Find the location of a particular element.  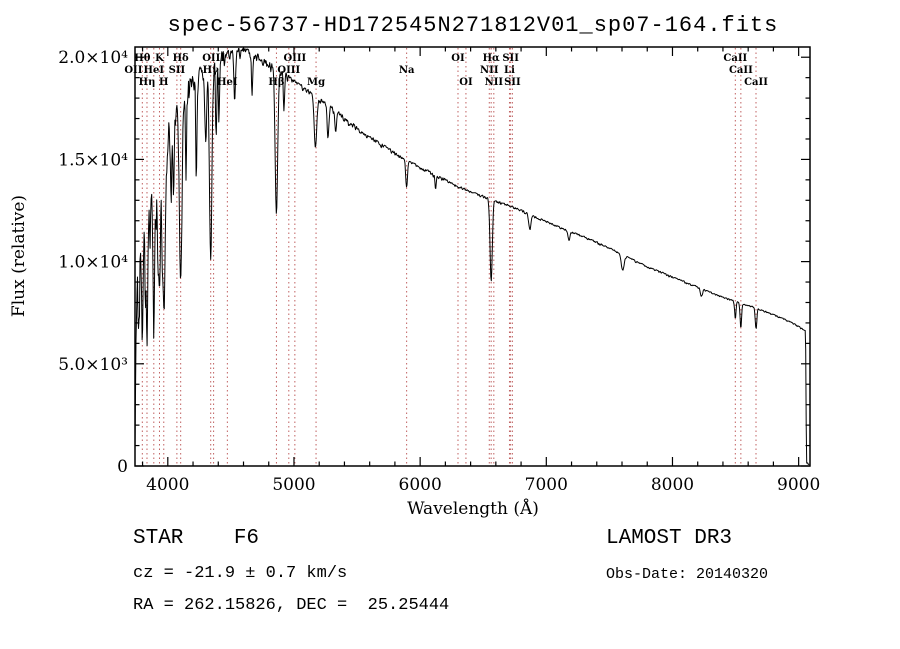

x-tick-label: 4000 is located at coordinates (167, 485).